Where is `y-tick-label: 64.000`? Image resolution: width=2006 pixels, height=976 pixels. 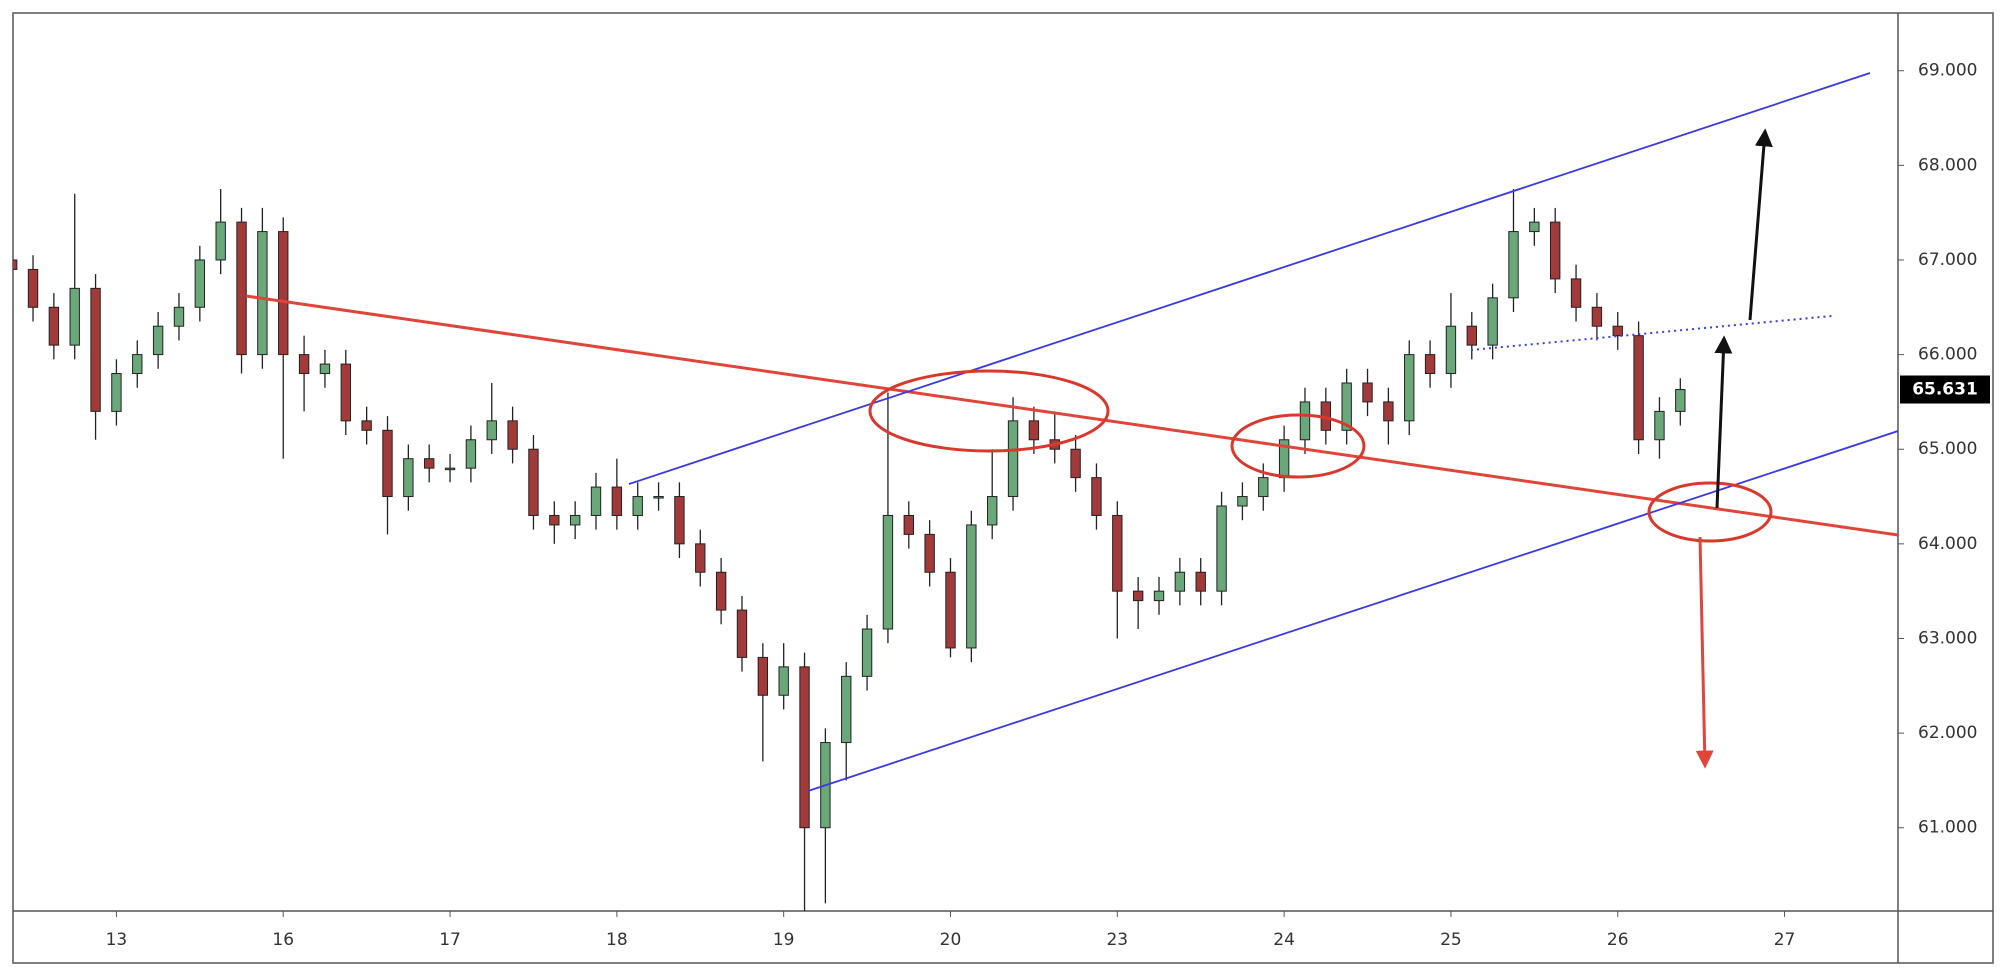 y-tick-label: 64.000 is located at coordinates (1947, 544).